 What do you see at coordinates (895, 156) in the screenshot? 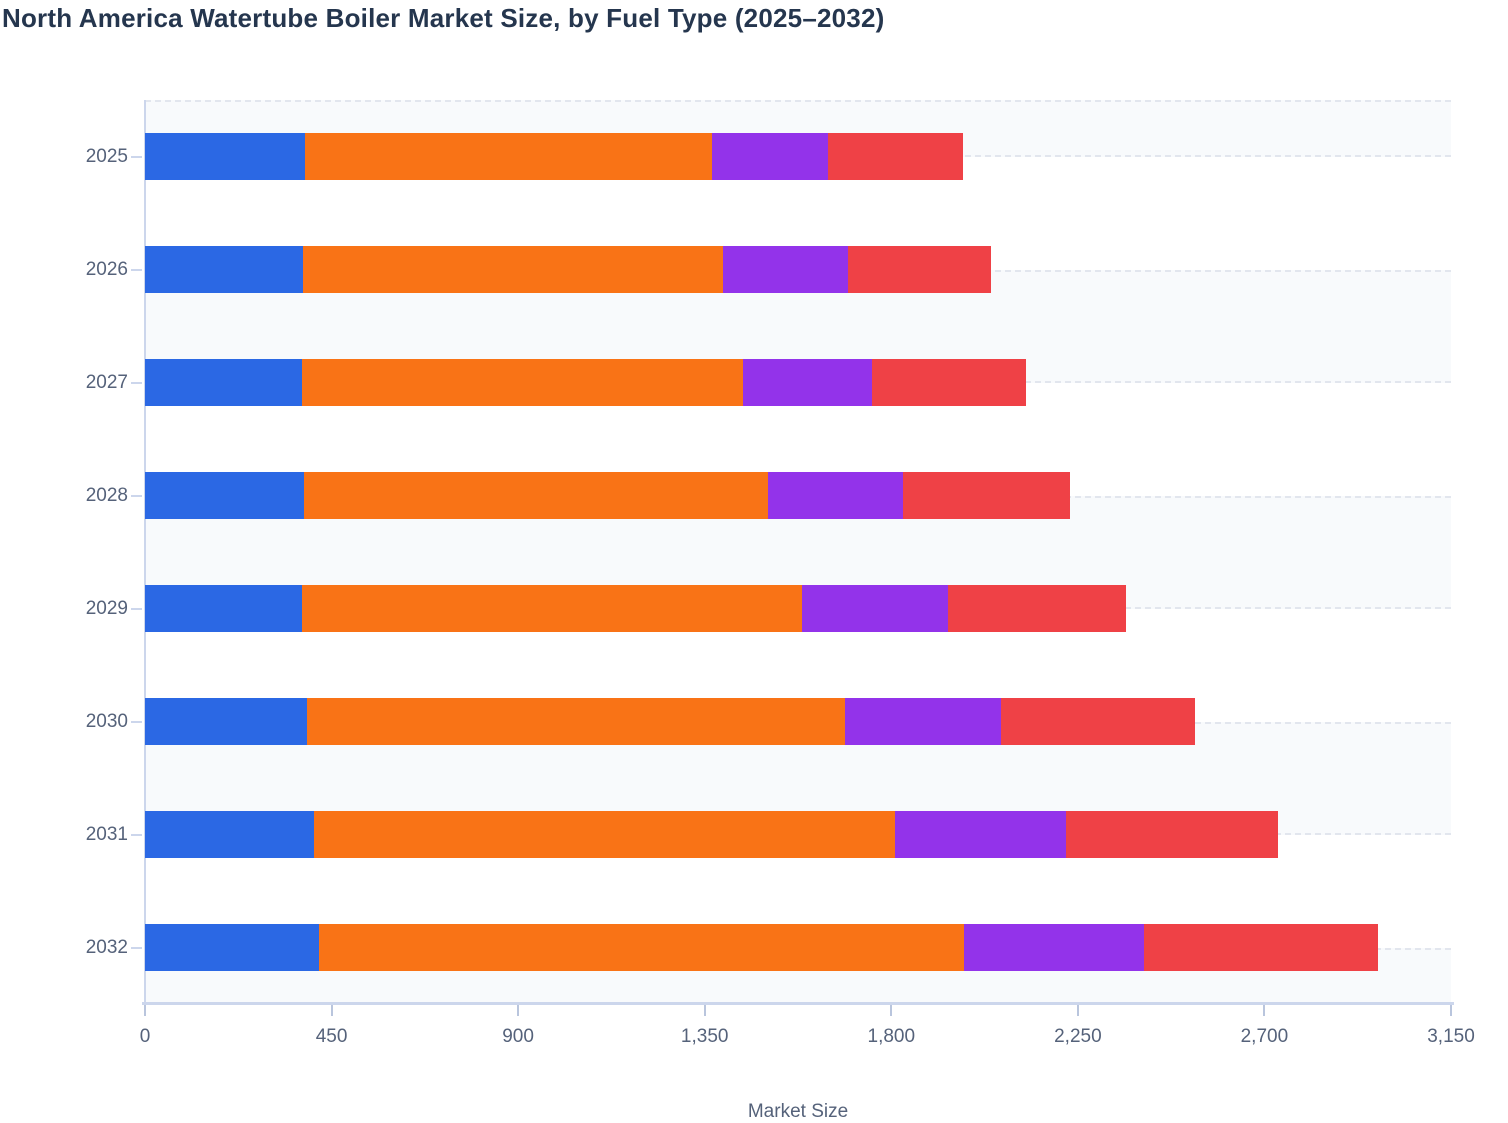
I see `bar-segment-red-2025` at bounding box center [895, 156].